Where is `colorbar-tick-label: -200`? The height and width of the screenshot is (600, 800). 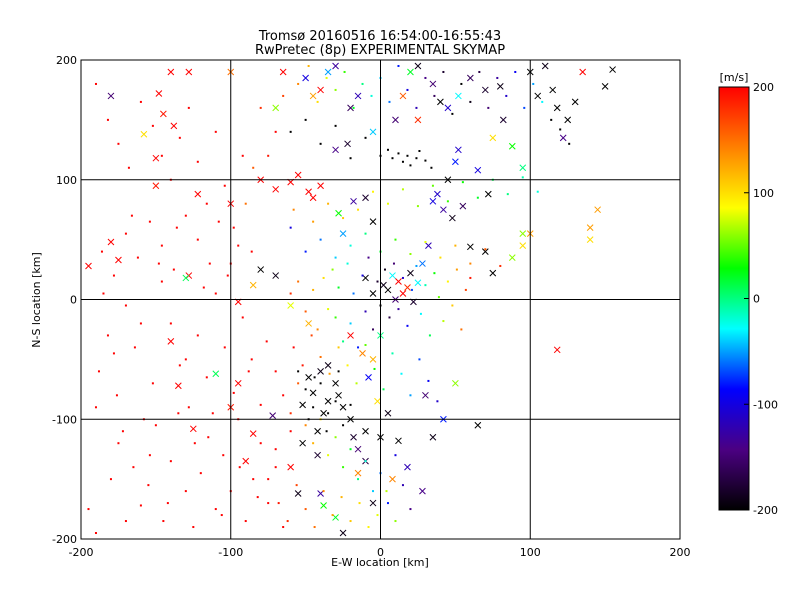 colorbar-tick-label: -200 is located at coordinates (765, 510).